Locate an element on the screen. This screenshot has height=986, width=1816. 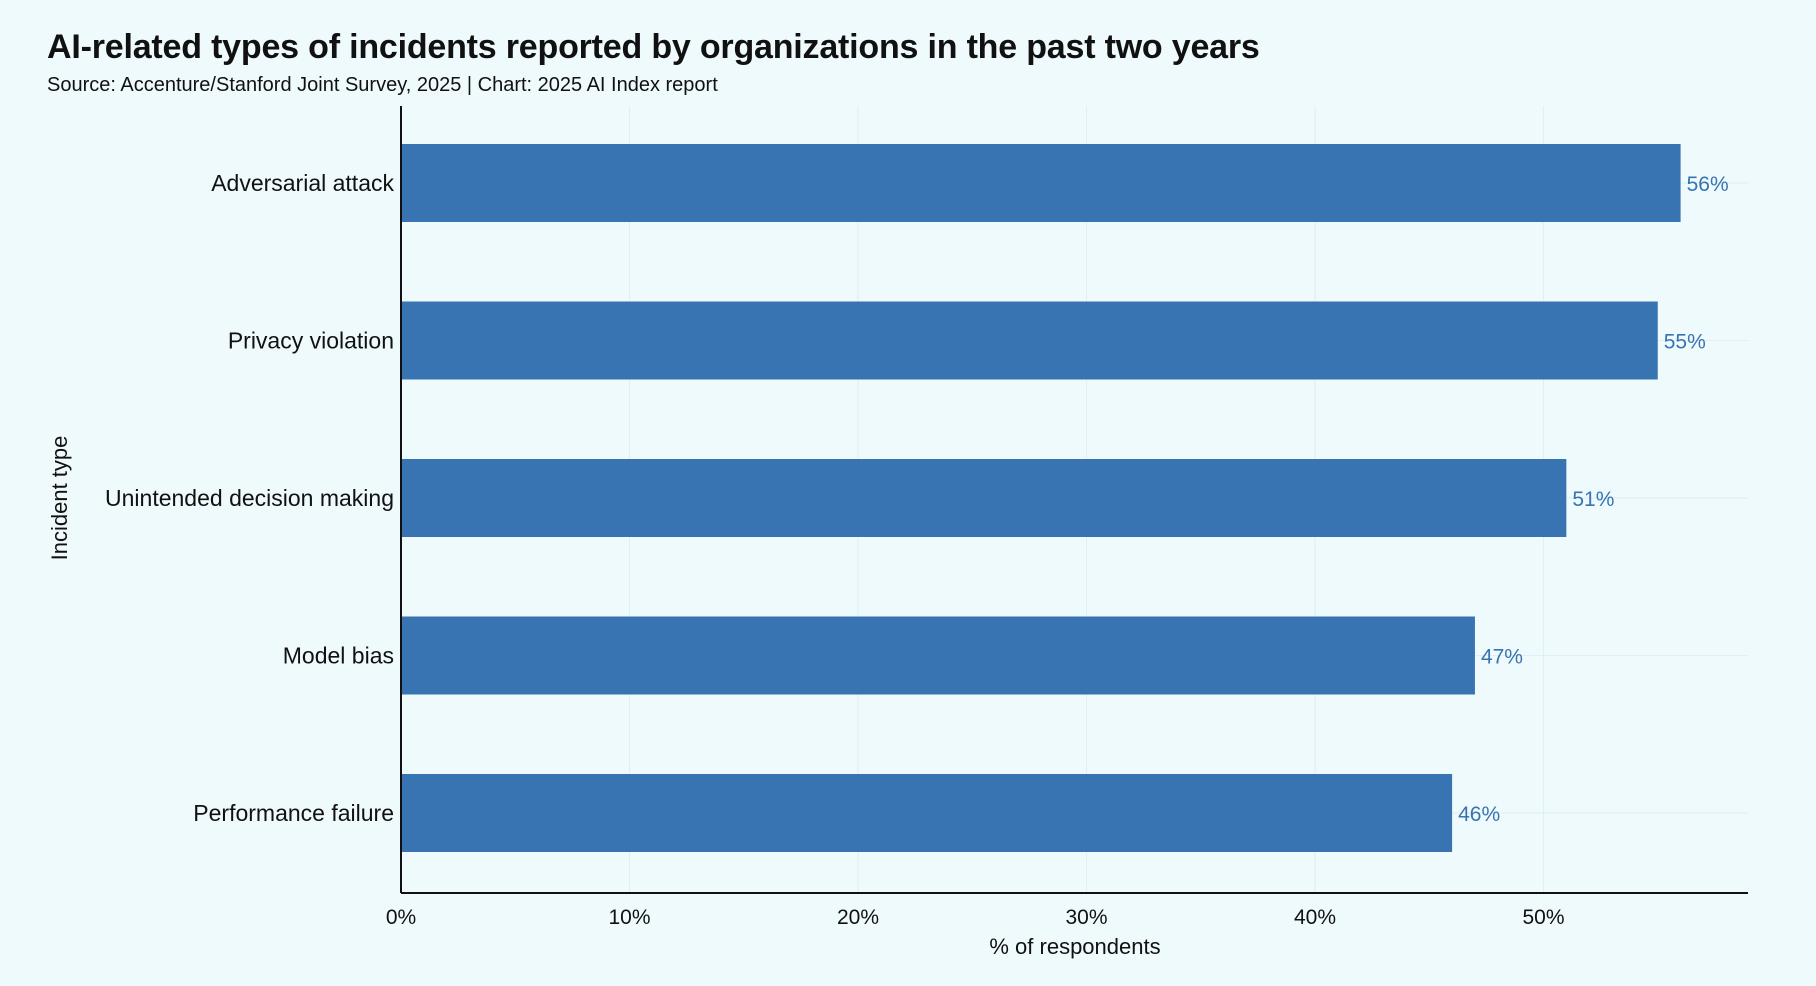
category-label-3: Model bias is located at coordinates (338, 656).